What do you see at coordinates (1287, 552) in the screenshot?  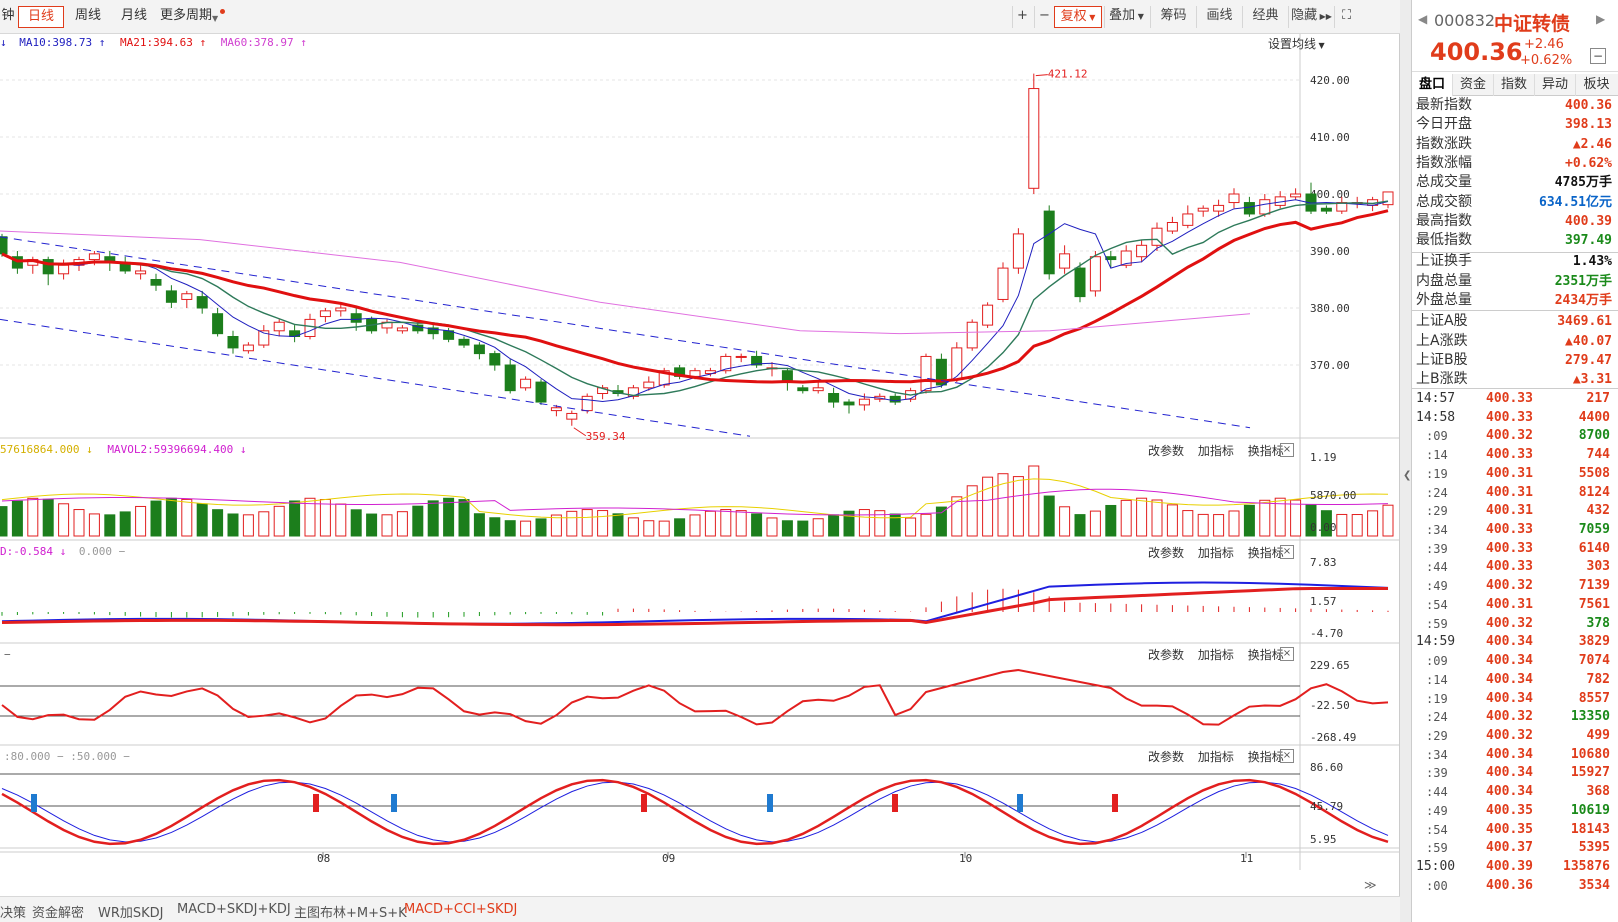 I see `macd-close-icon: ×` at bounding box center [1287, 552].